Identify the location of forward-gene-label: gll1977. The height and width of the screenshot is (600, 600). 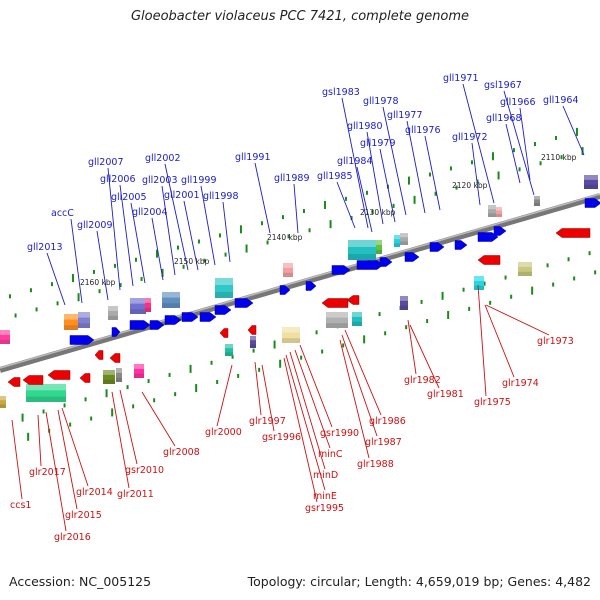
(405, 115).